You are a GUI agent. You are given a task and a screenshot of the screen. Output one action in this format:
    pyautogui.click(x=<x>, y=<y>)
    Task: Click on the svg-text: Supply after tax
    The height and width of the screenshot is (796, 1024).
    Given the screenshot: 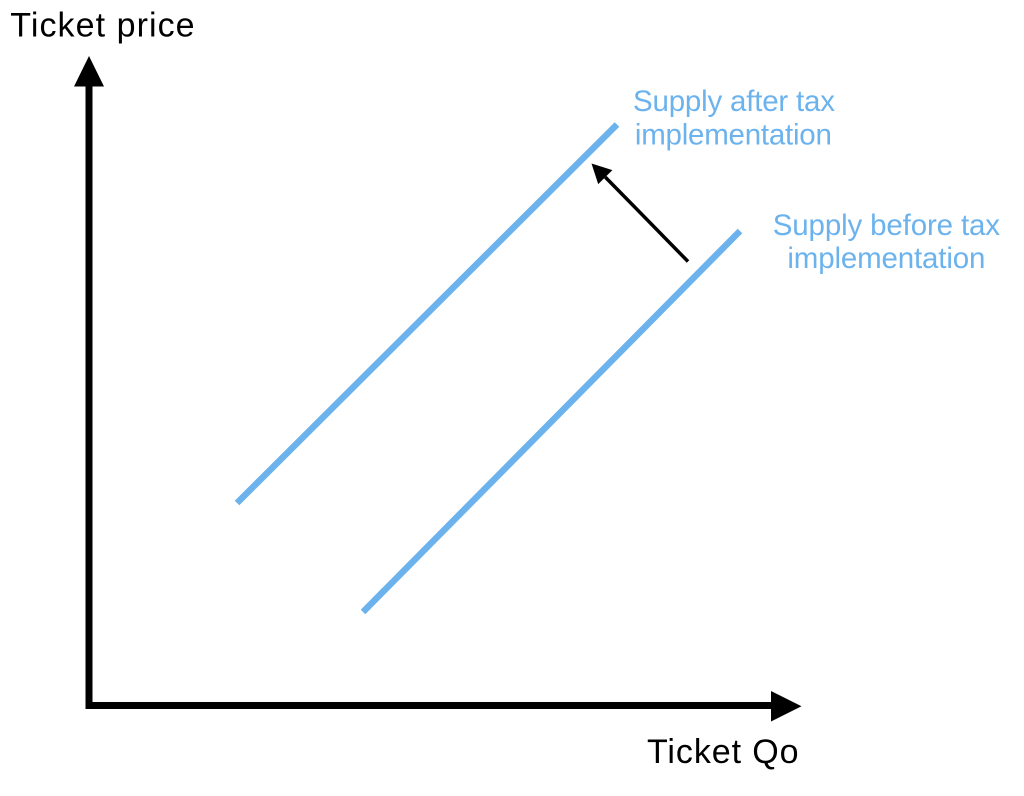 What is the action you would take?
    pyautogui.click(x=734, y=101)
    